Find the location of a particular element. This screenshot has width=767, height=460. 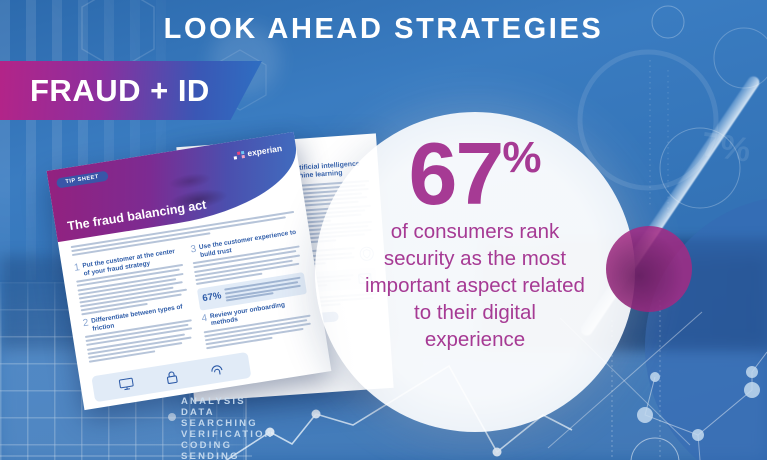

stat-description-line: security as the most is located at coordinates (475, 258).